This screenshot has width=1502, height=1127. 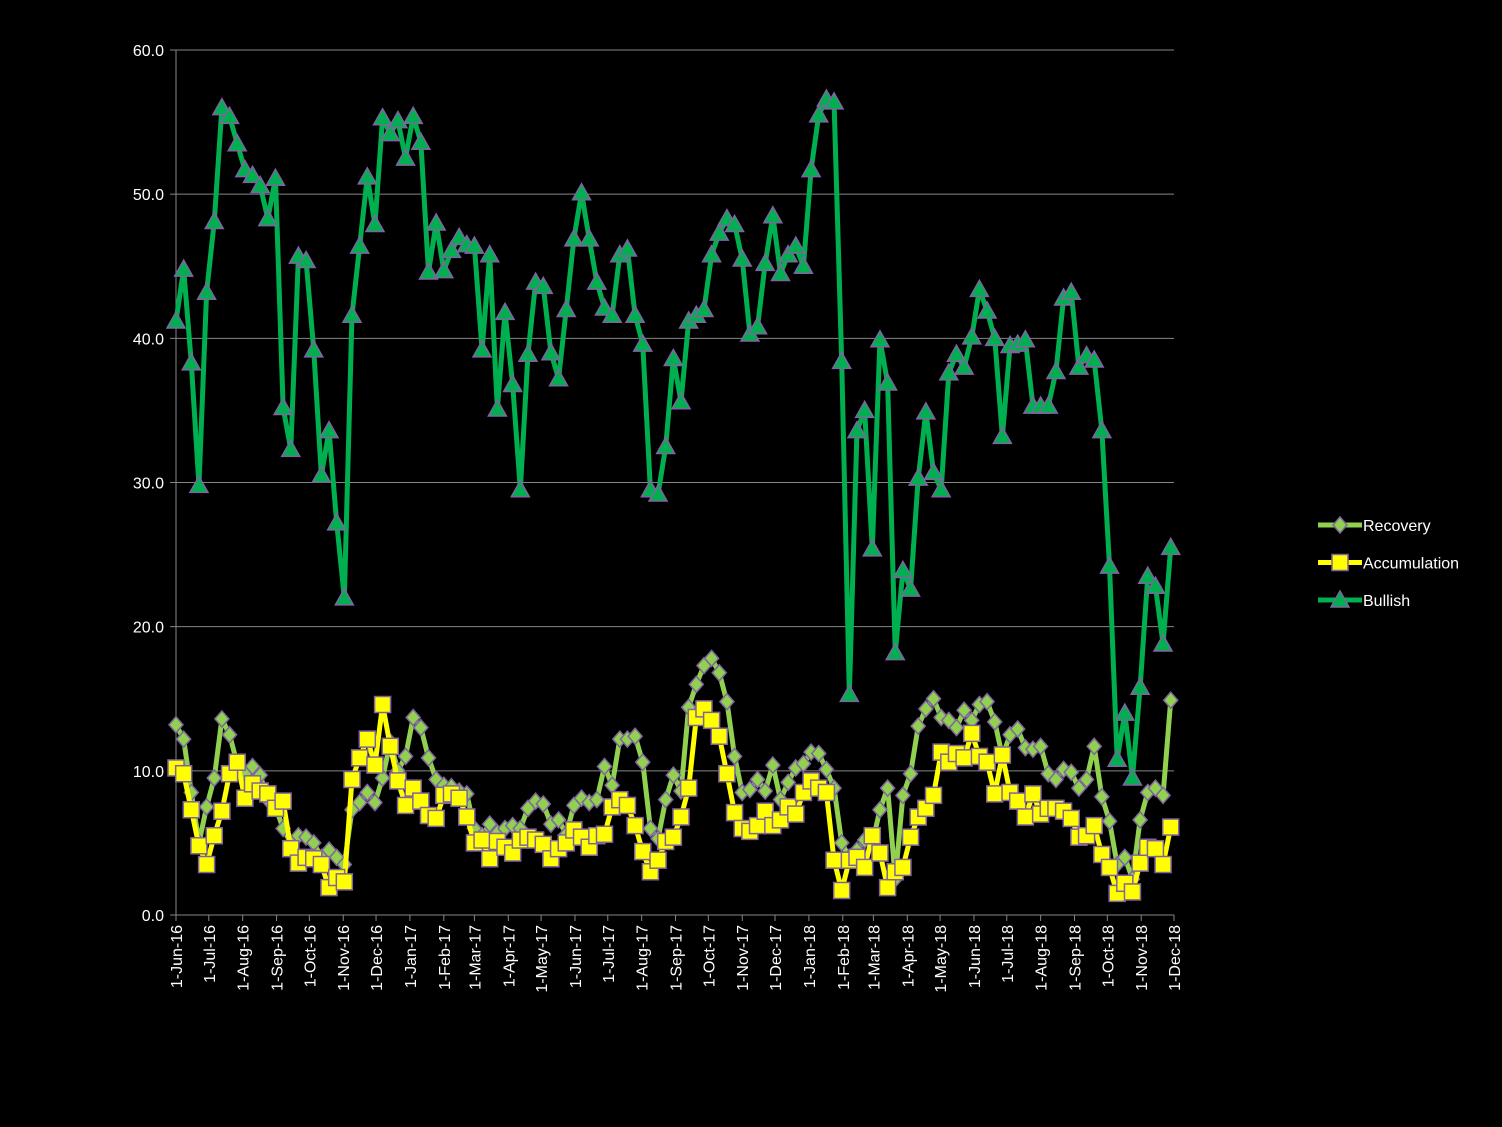 I want to click on x-tick-label: 1-Oct-18, so click(x=1108, y=956).